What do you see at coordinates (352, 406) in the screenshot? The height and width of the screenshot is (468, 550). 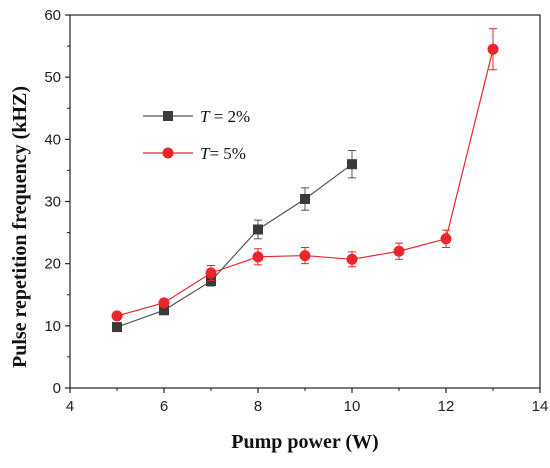 I see `x-tick-label: 10` at bounding box center [352, 406].